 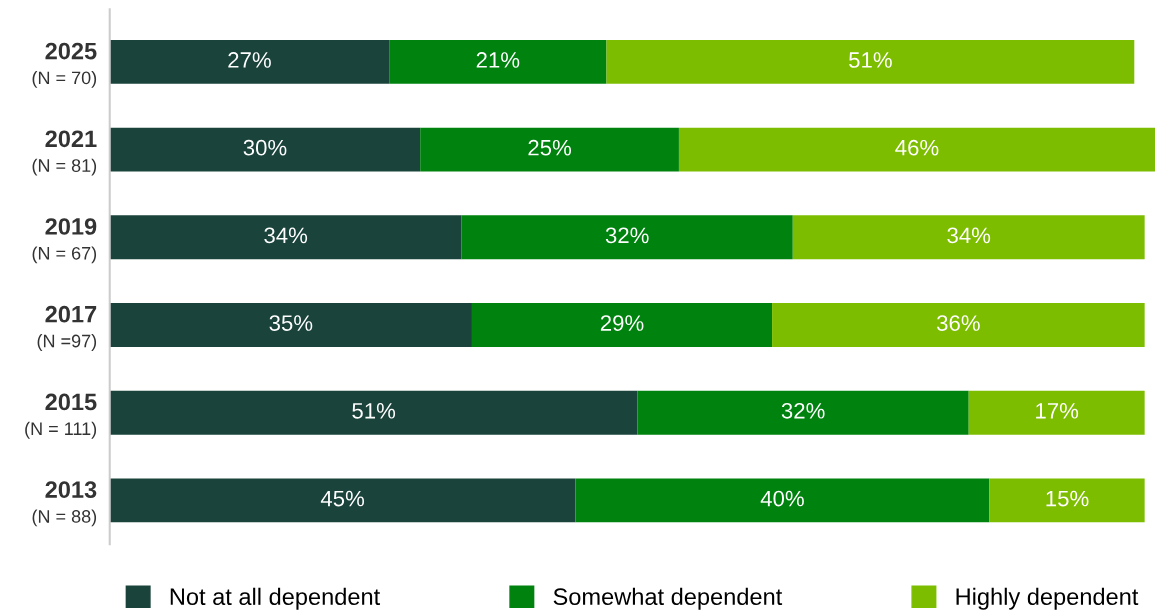 I want to click on data-label: 30%, so click(x=265, y=147).